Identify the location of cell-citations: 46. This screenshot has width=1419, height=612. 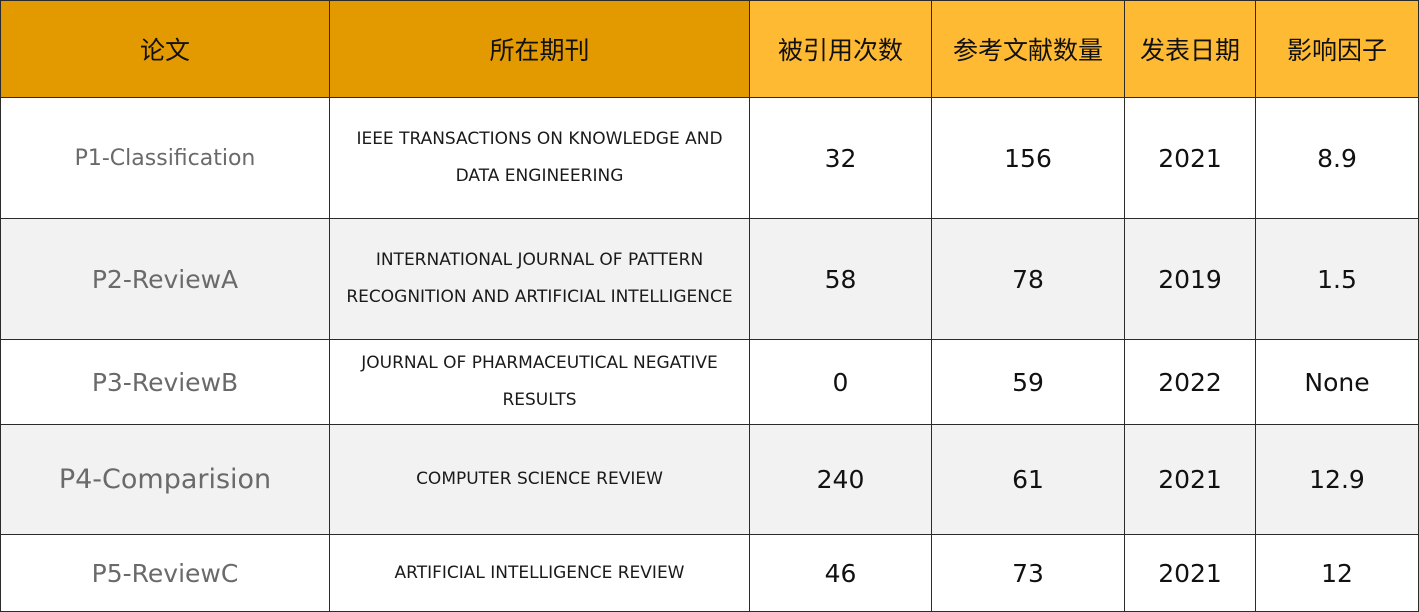
(840, 573).